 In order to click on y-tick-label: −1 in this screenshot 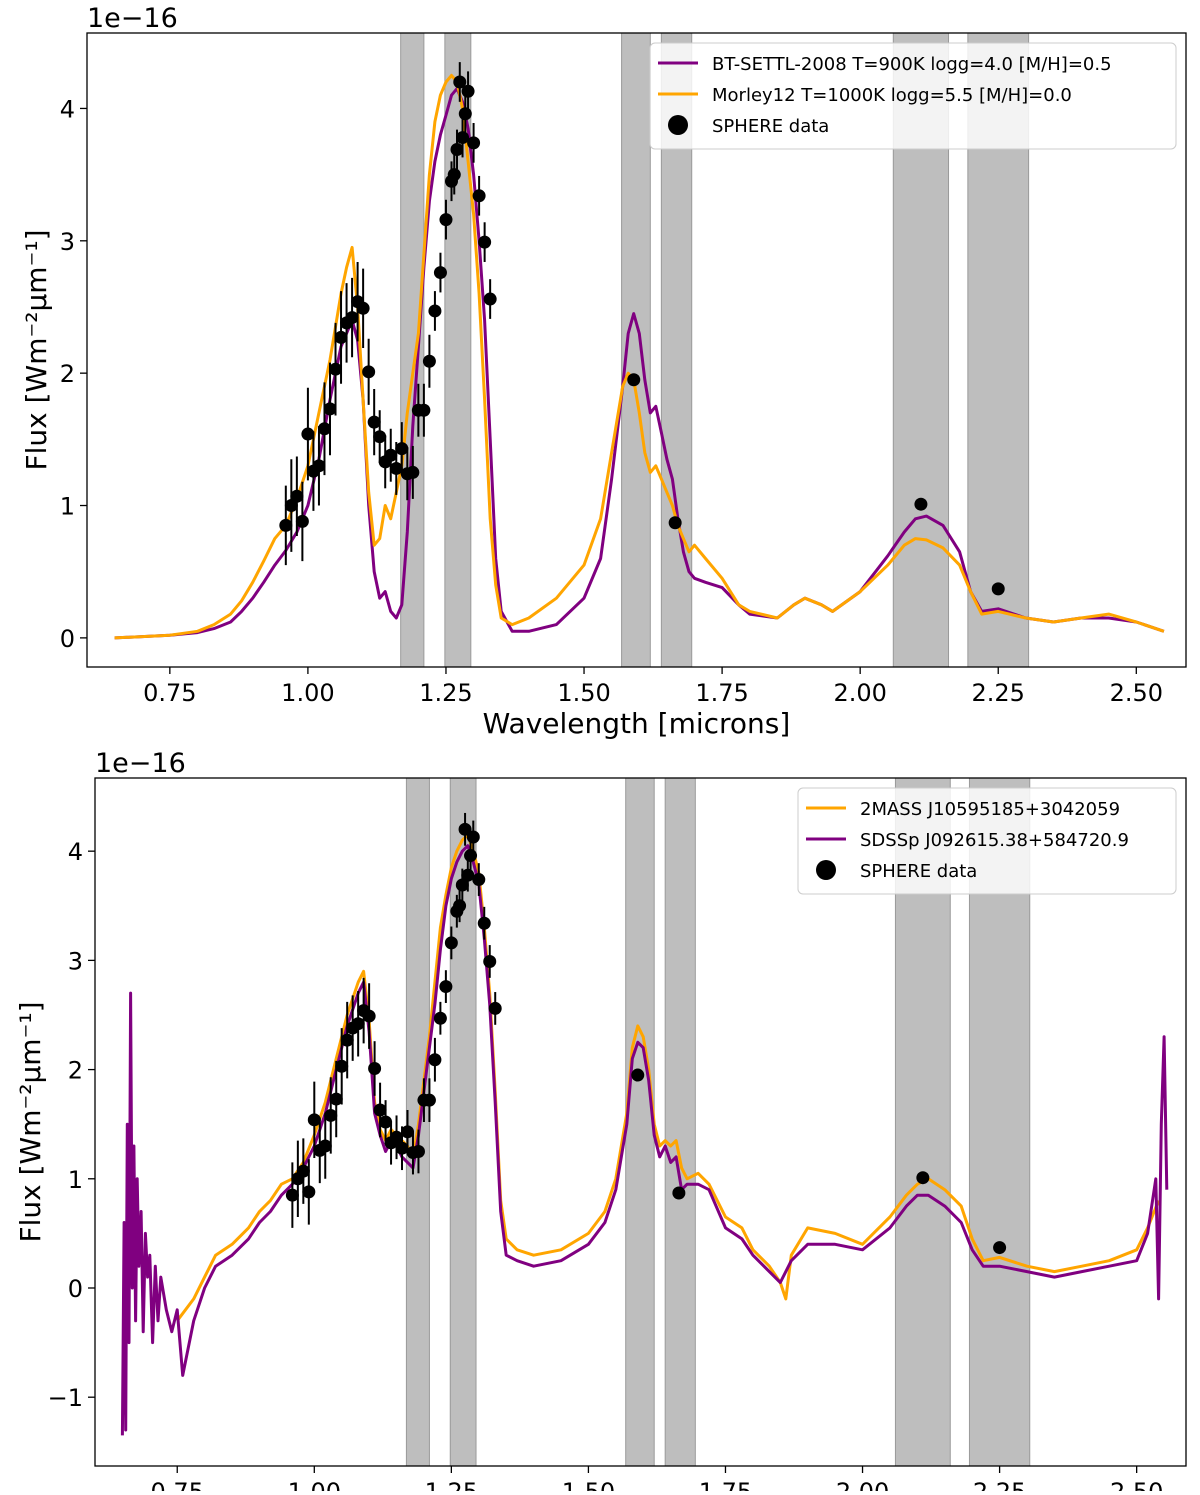, I will do `click(65, 1398)`.